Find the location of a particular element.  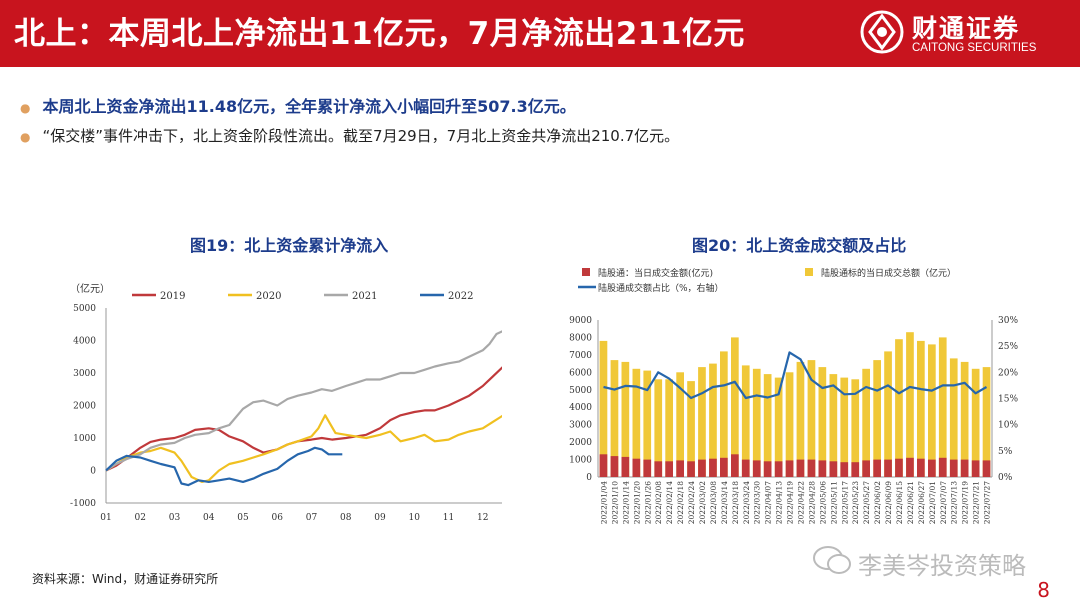

series-line-2019 is located at coordinates (303, 419).